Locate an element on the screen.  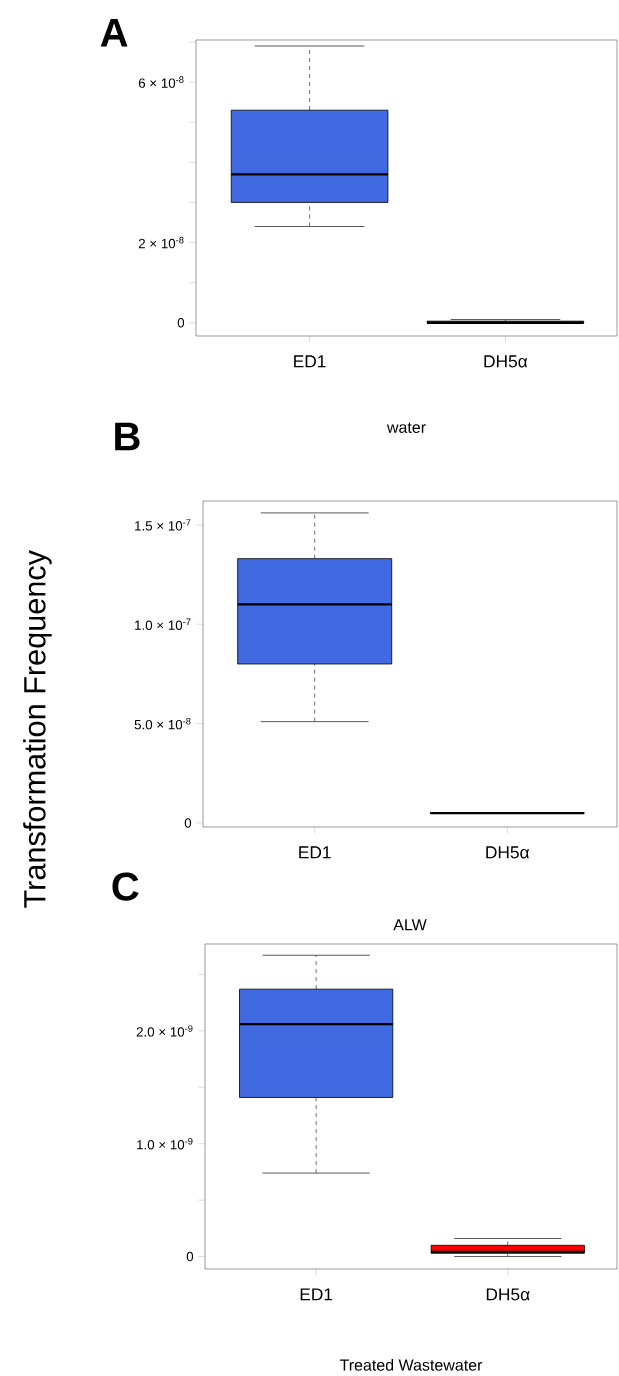
y-tick-label: 5.0 × 10$^{-8}$ is located at coordinates (162, 723).